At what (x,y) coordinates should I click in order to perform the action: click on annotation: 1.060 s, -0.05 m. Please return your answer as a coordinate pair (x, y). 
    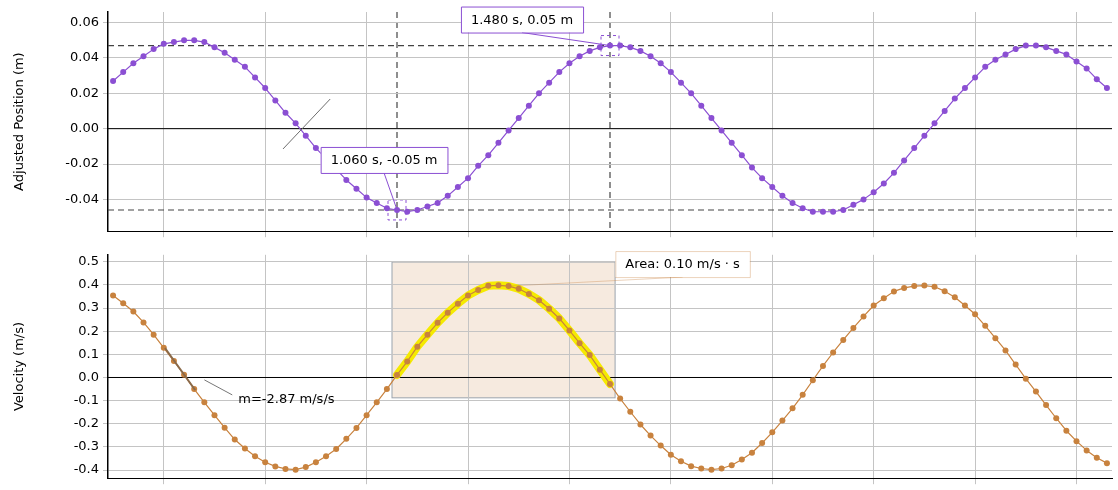
    Looking at the image, I should click on (384, 160).